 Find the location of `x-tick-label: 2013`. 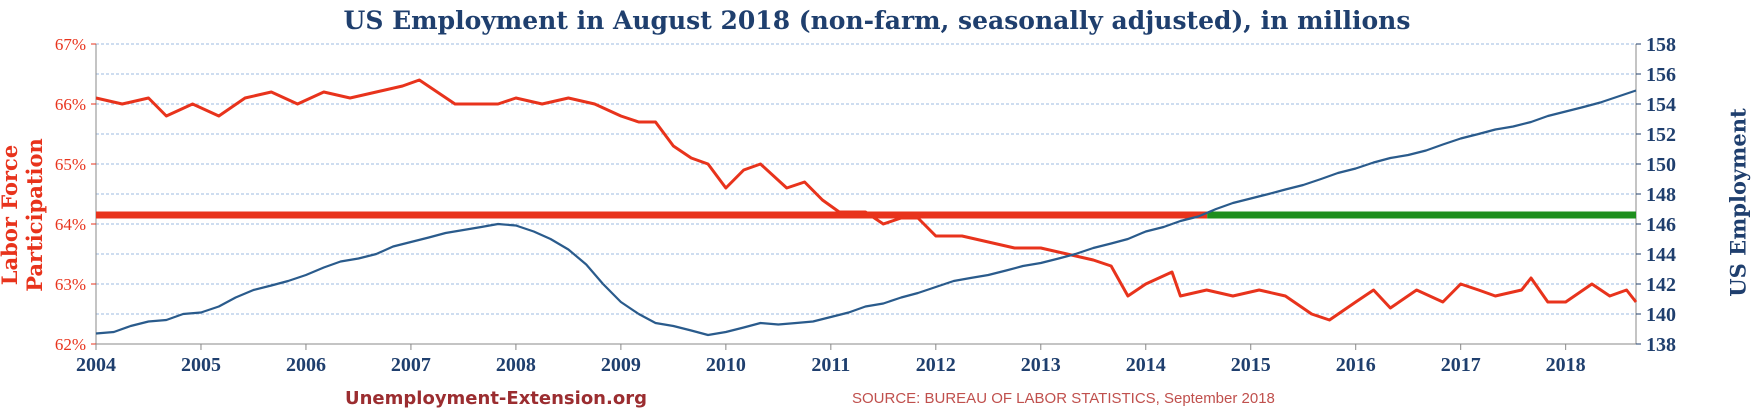

x-tick-label: 2013 is located at coordinates (1041, 365).